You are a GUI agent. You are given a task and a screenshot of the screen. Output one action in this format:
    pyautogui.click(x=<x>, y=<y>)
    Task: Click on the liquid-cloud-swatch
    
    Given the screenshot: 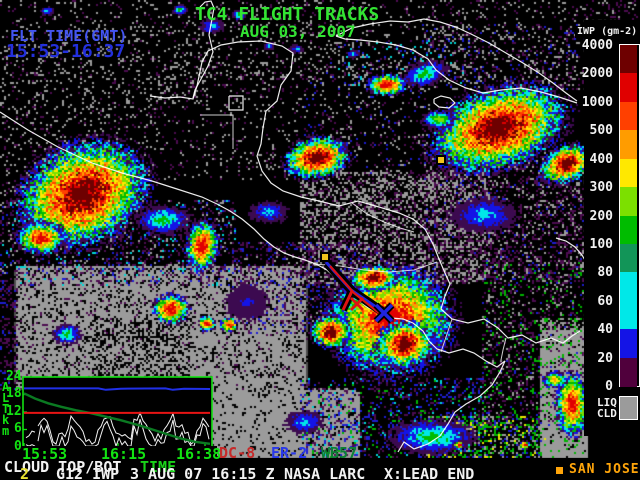 What is the action you would take?
    pyautogui.click(x=628, y=408)
    